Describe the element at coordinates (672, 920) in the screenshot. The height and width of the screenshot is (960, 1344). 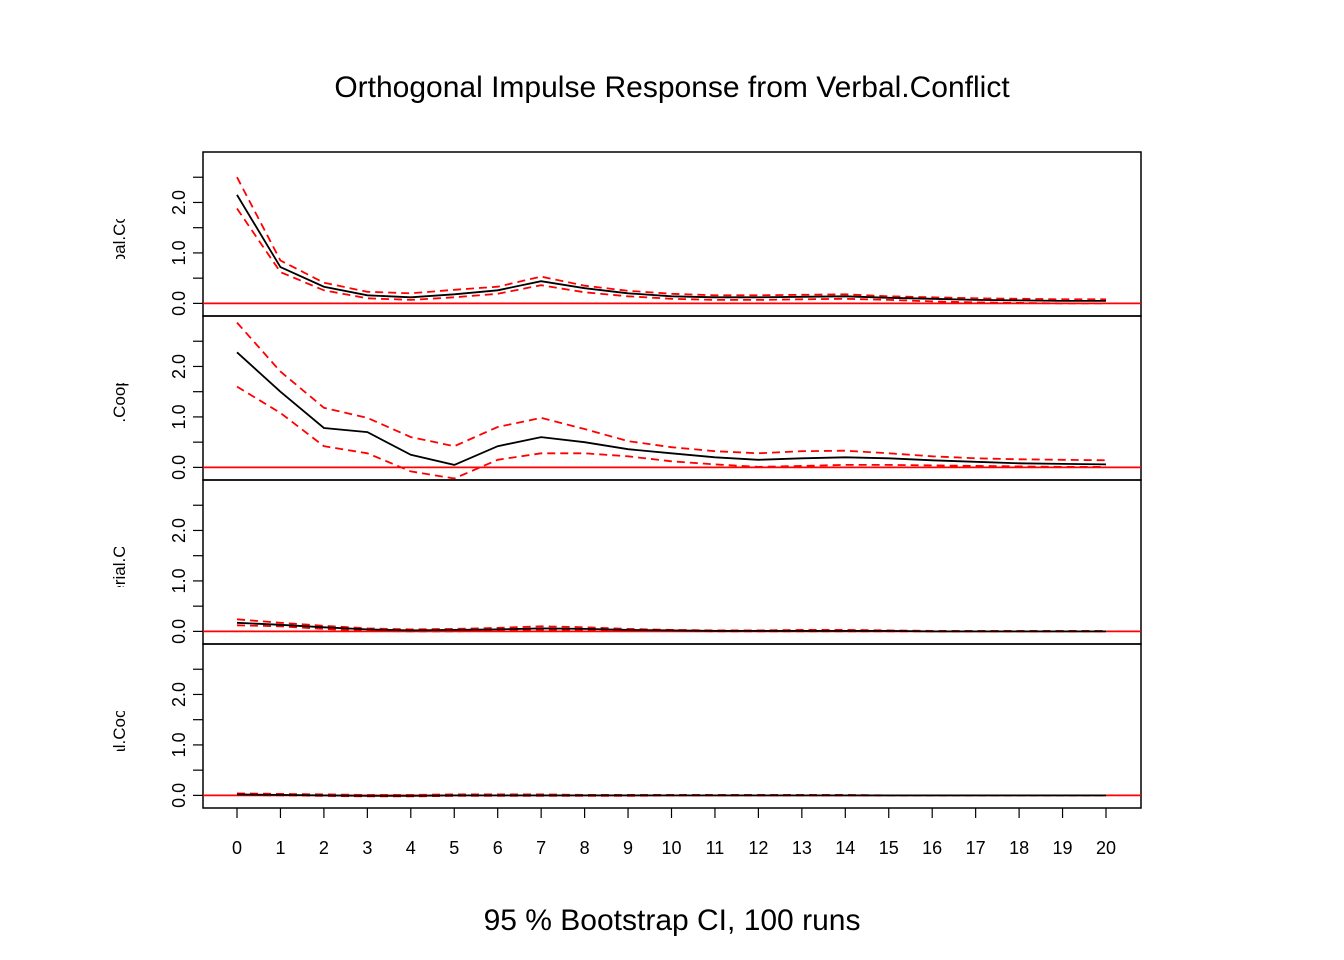
I see `x-axis-caption: 95 % Bootstrap CI, 100 runs` at that location.